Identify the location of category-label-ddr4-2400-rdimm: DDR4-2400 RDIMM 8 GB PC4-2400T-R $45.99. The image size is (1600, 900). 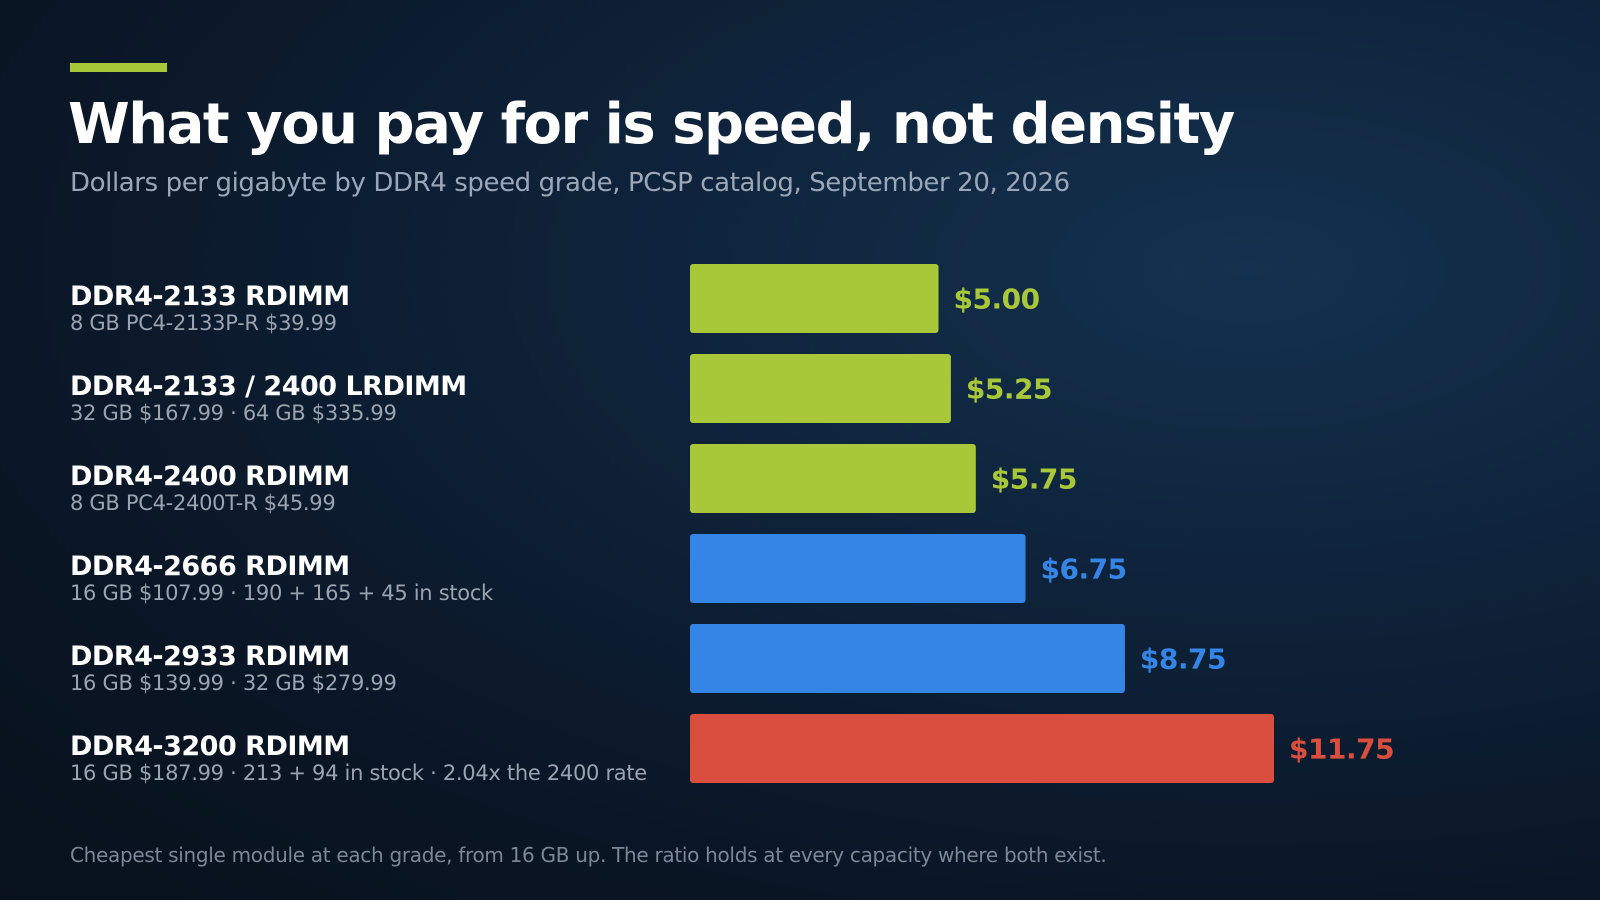
(210, 488).